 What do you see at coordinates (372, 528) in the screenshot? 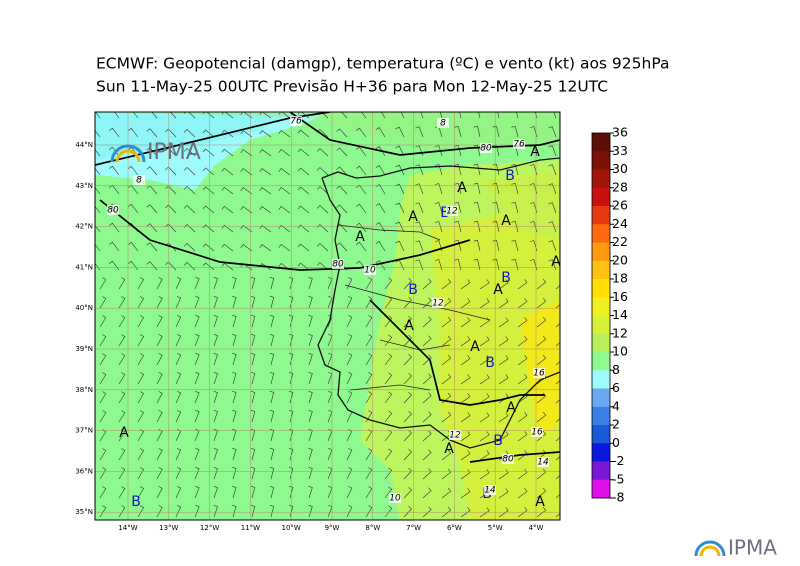
I see `lon-label: 8°W` at bounding box center [372, 528].